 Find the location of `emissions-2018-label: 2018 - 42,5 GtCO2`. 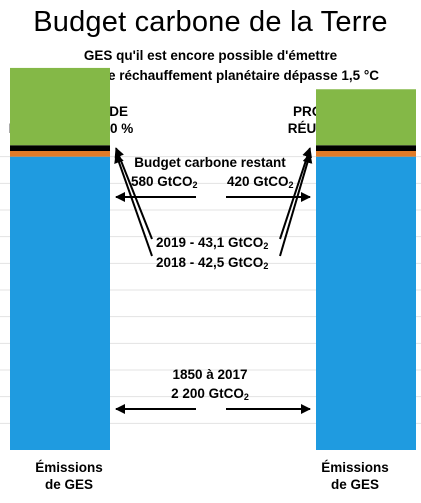

emissions-2018-label: 2018 - 42,5 GtCO2 is located at coordinates (212, 263).